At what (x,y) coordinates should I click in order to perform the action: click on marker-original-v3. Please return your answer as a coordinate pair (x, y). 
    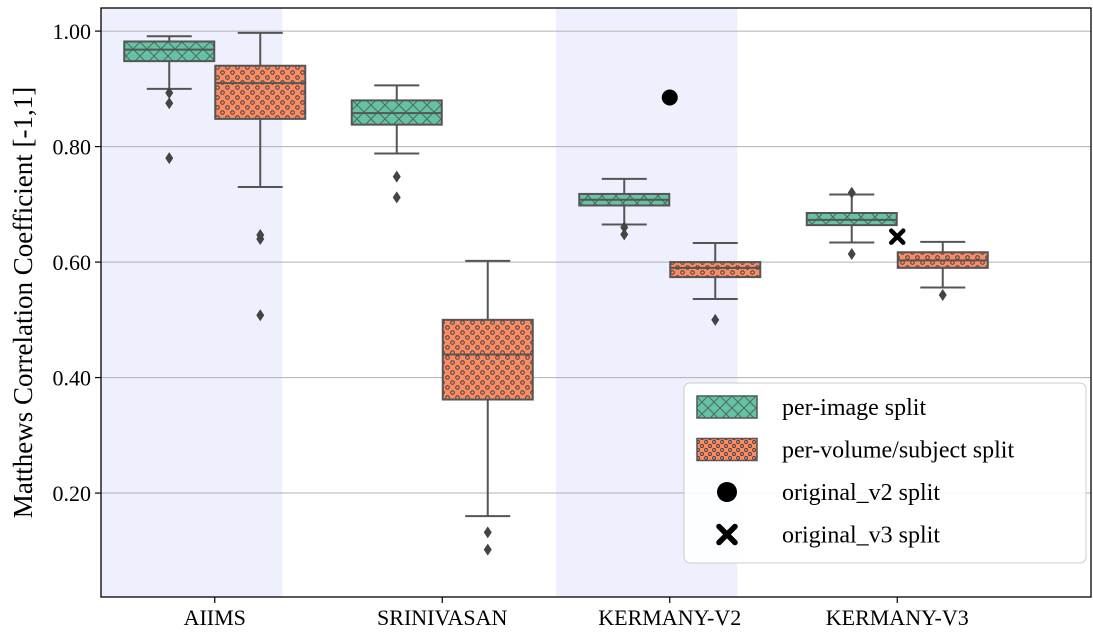
    Looking at the image, I should click on (897, 236).